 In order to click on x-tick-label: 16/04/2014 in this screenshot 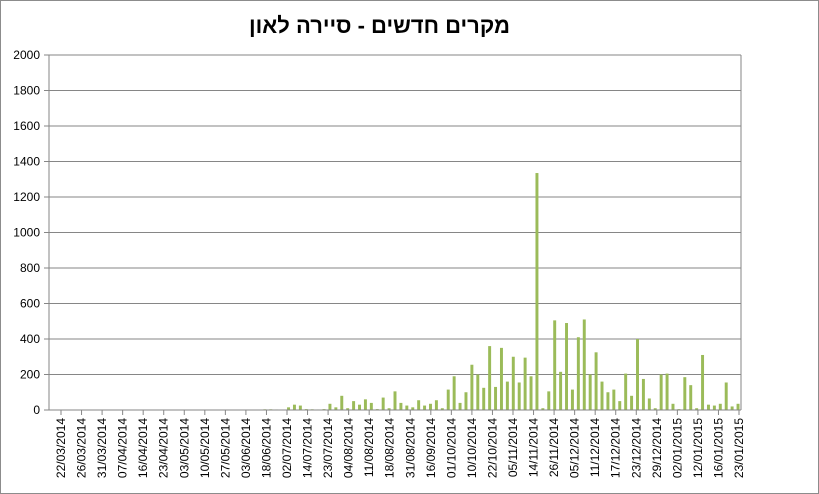, I will do `click(143, 448)`.